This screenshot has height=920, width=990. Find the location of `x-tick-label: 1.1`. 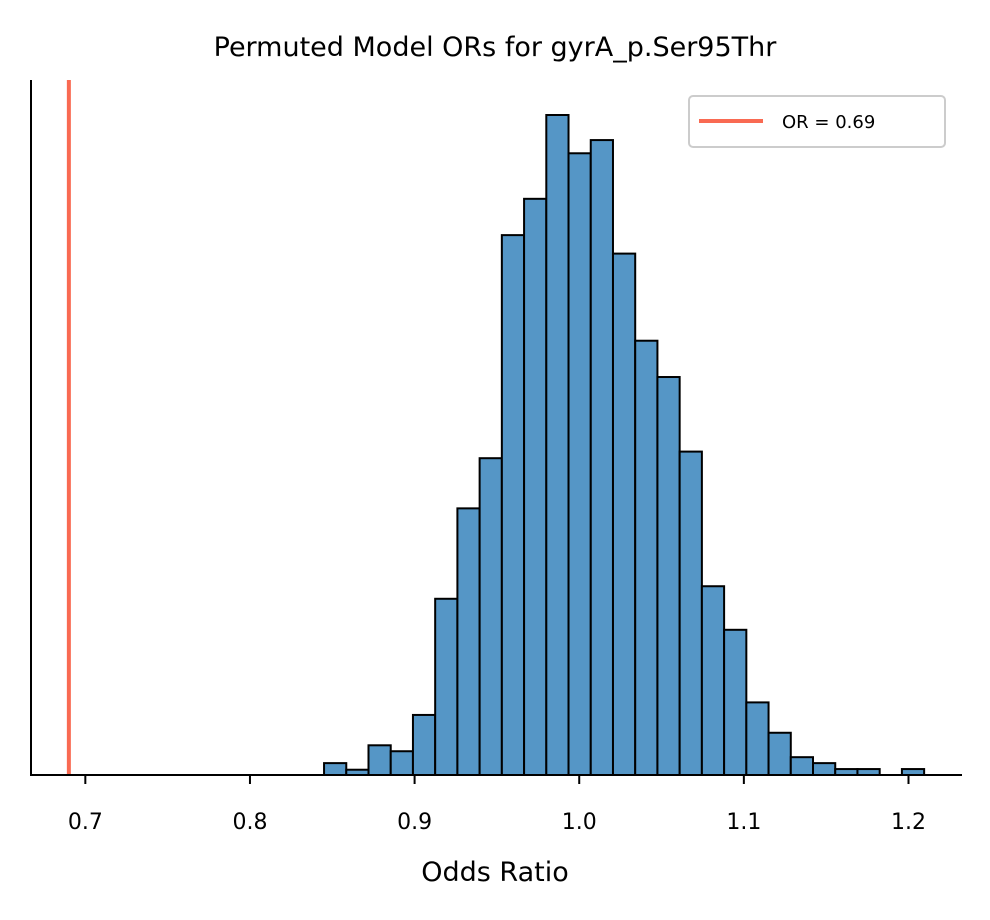

x-tick-label: 1.1 is located at coordinates (743, 822).